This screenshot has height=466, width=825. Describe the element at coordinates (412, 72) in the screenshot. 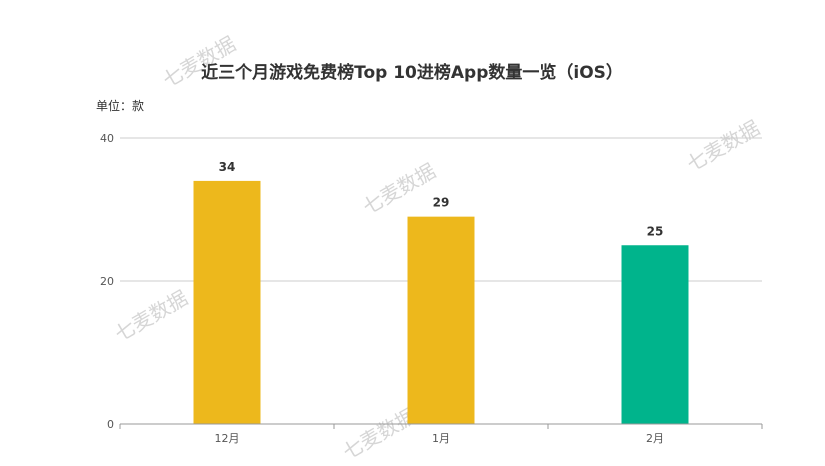

I see `chart-title: 近三个月游戏免费榜Top 10进榜App数量一览（iOS）` at that location.